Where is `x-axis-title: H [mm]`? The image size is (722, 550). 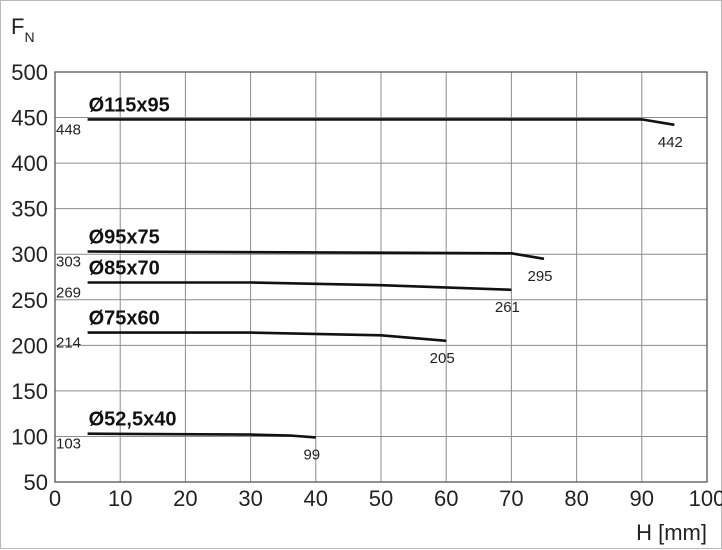
x-axis-title: H [mm] is located at coordinates (671, 532).